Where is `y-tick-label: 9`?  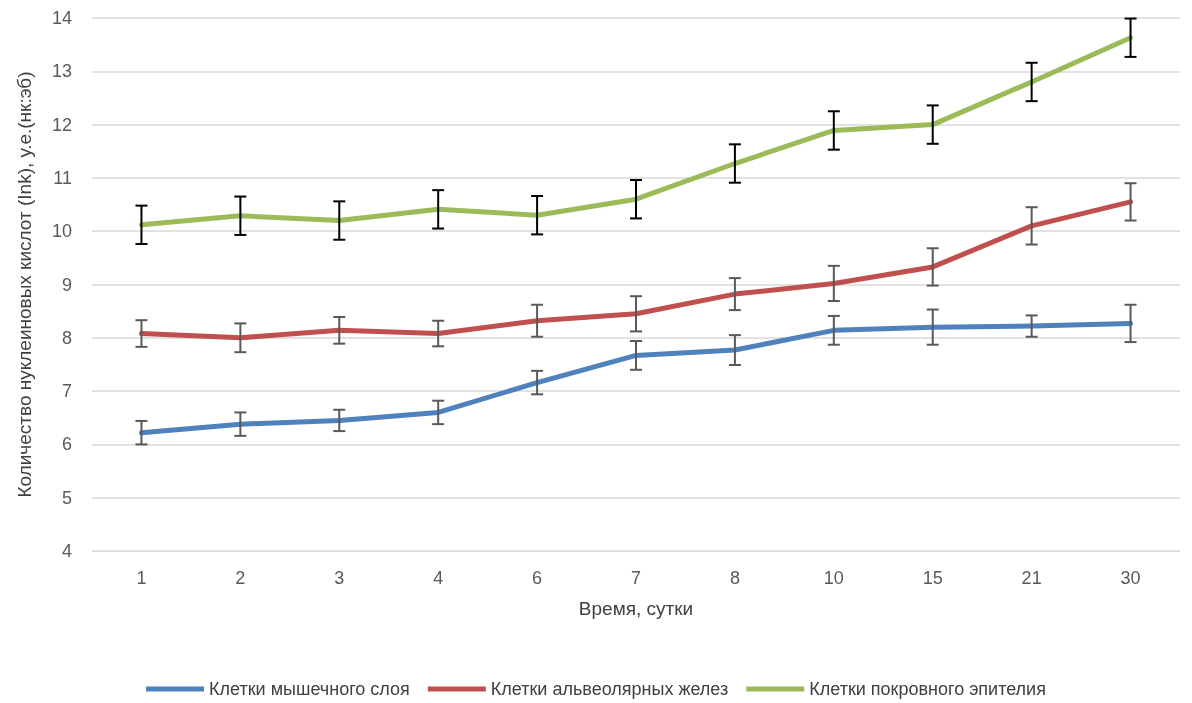
y-tick-label: 9 is located at coordinates (66, 284).